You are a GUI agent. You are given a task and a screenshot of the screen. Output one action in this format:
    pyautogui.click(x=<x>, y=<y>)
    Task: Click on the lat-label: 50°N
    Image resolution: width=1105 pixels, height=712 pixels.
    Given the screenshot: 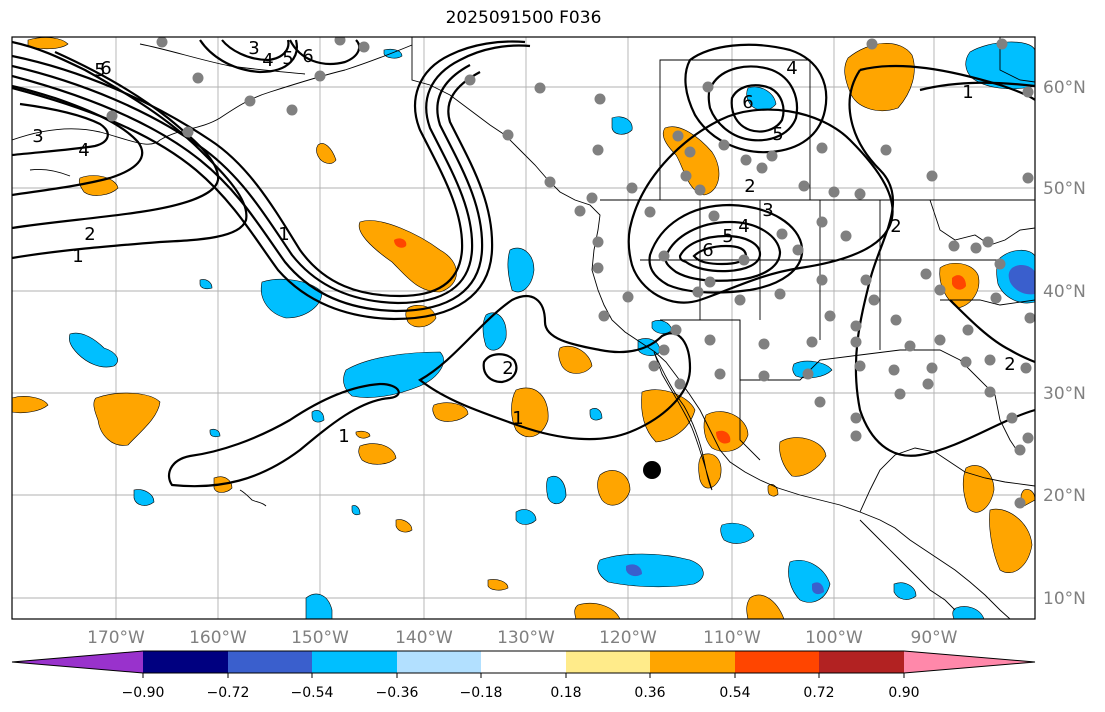 What is the action you would take?
    pyautogui.click(x=1064, y=189)
    